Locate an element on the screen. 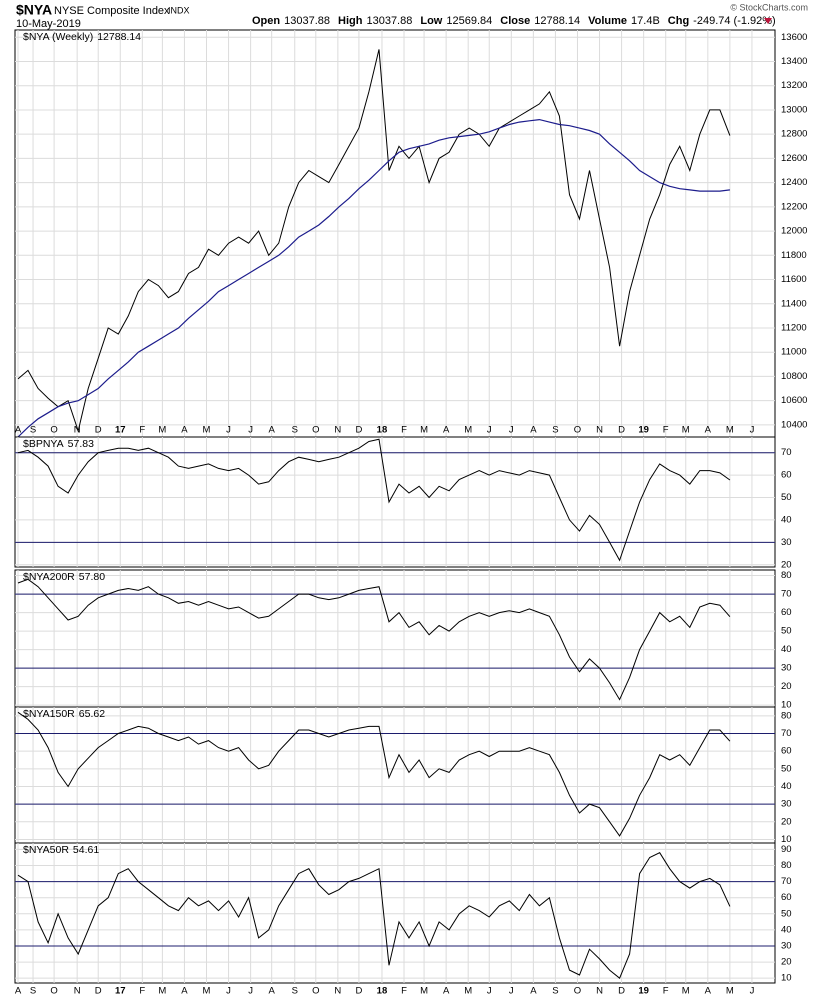 This screenshot has height=1000, width=820. y-tick-label: 13200 is located at coordinates (794, 85).